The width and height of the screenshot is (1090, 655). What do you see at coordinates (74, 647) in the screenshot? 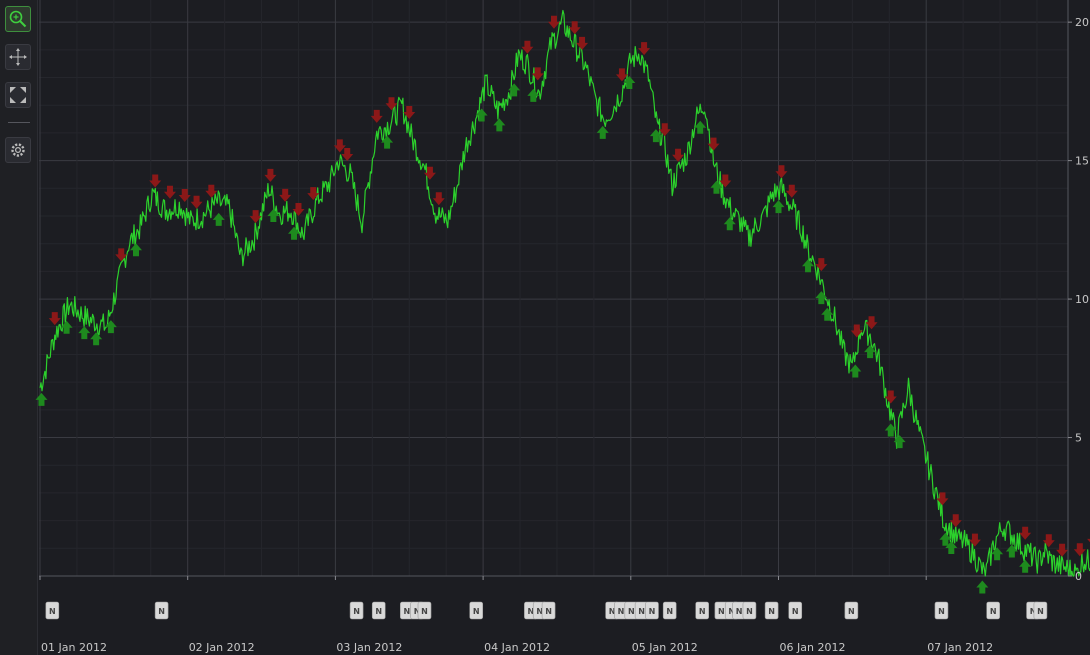
I see `x-tick-label: 01 Jan 2012` at bounding box center [74, 647].